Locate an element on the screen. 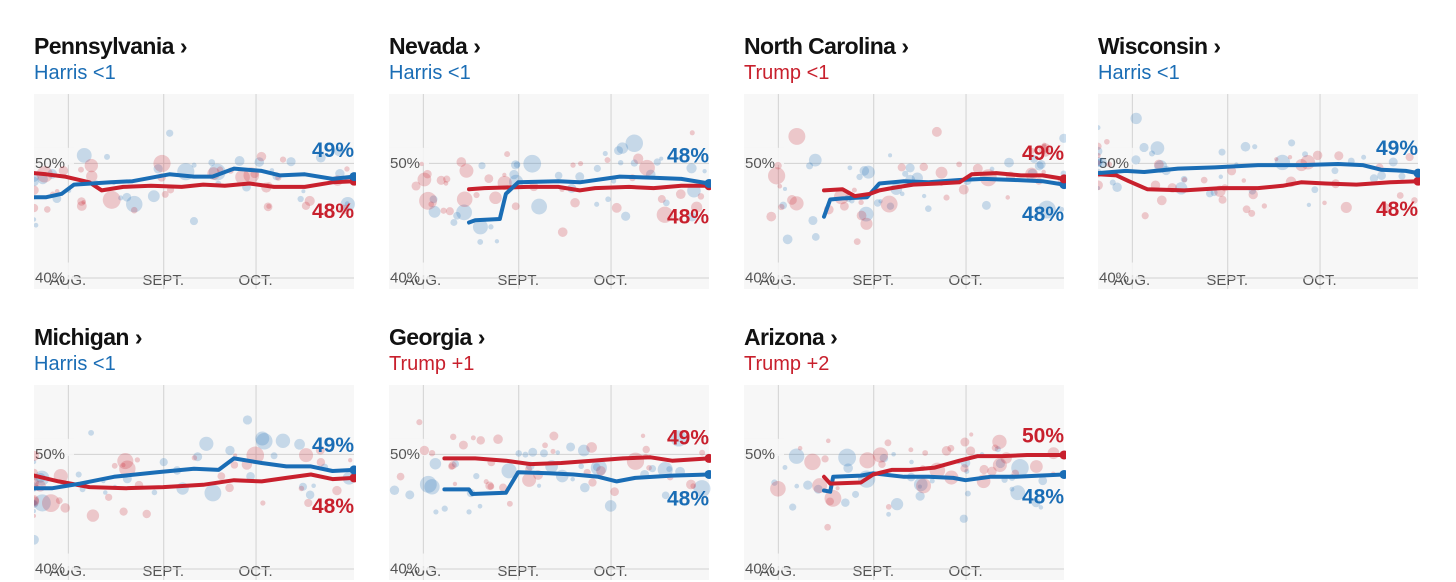 This screenshot has height=582, width=1456. state-title-link: Michigan › is located at coordinates (88, 337).